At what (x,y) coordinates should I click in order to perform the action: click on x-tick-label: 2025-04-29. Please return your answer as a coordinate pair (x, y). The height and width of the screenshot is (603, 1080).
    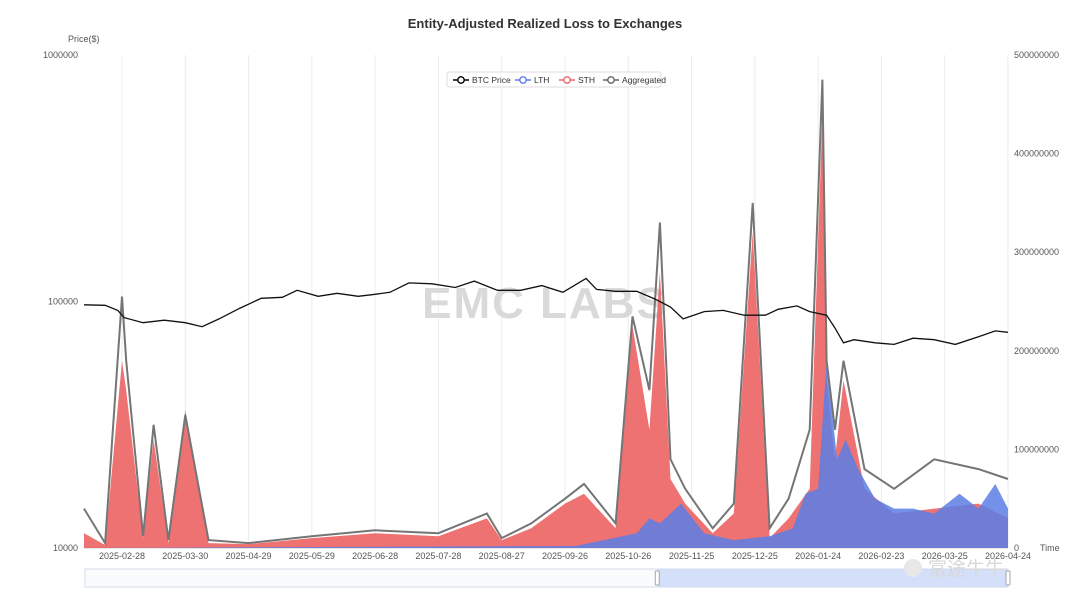
    Looking at the image, I should click on (249, 556).